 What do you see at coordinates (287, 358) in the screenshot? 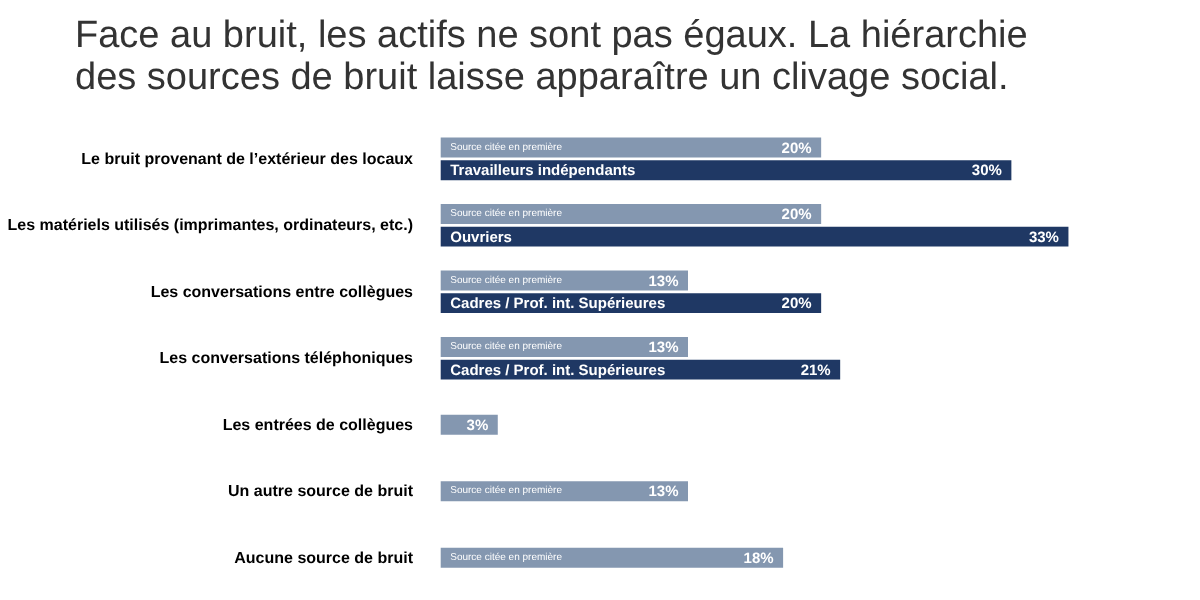
I see `y-tick-label: Les conversations téléphoniques` at bounding box center [287, 358].